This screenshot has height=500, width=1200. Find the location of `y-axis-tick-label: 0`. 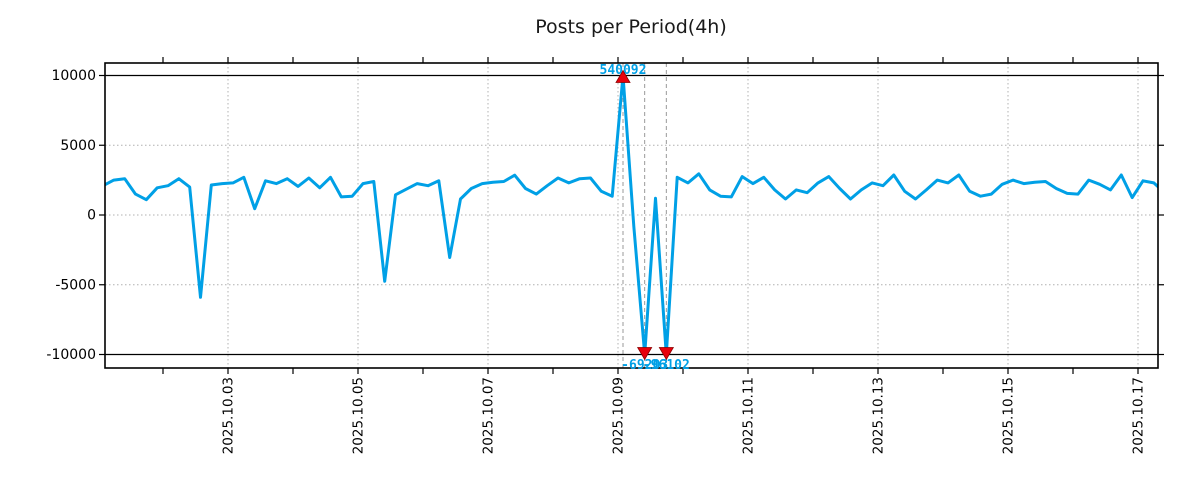

y-axis-tick-label: 0 is located at coordinates (91, 216).